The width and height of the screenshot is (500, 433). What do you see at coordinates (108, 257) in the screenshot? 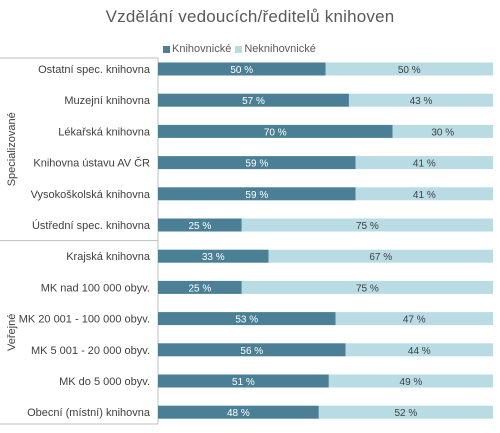
I see `category-label-krajska-knihovna: Krajská knihovna` at bounding box center [108, 257].